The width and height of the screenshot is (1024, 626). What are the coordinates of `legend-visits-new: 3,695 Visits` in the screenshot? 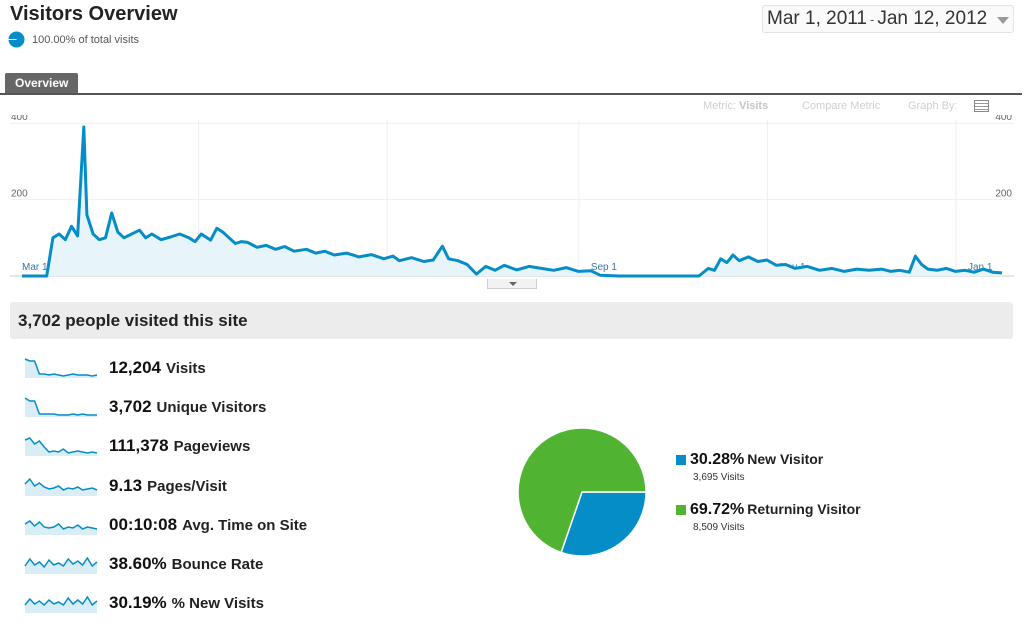 It's located at (719, 477).